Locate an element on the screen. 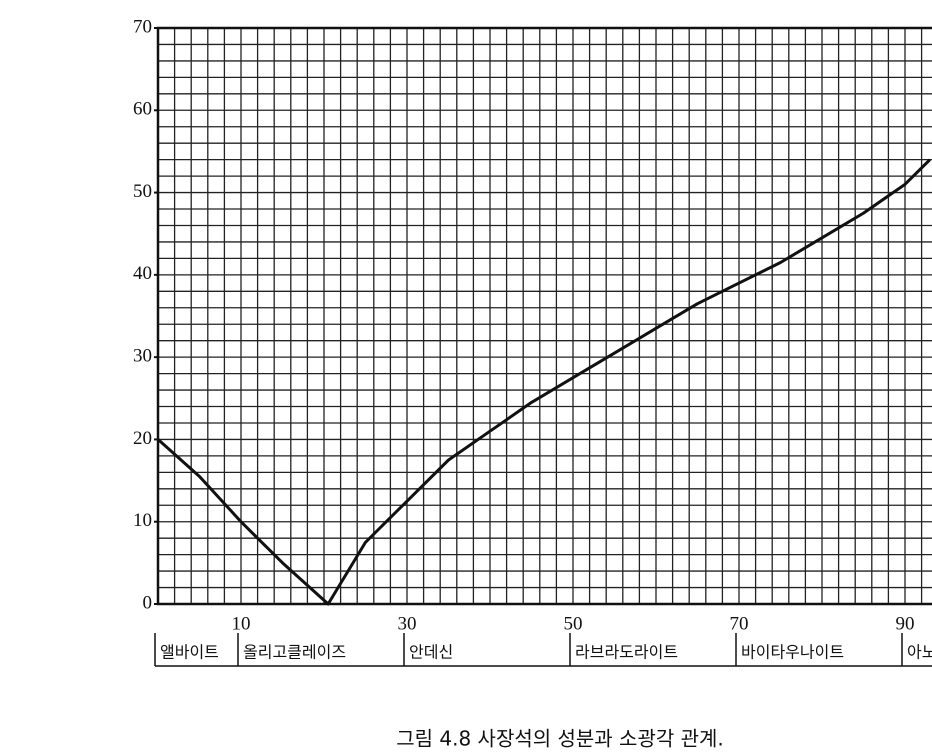  range-label: 안데신 is located at coordinates (431, 652).